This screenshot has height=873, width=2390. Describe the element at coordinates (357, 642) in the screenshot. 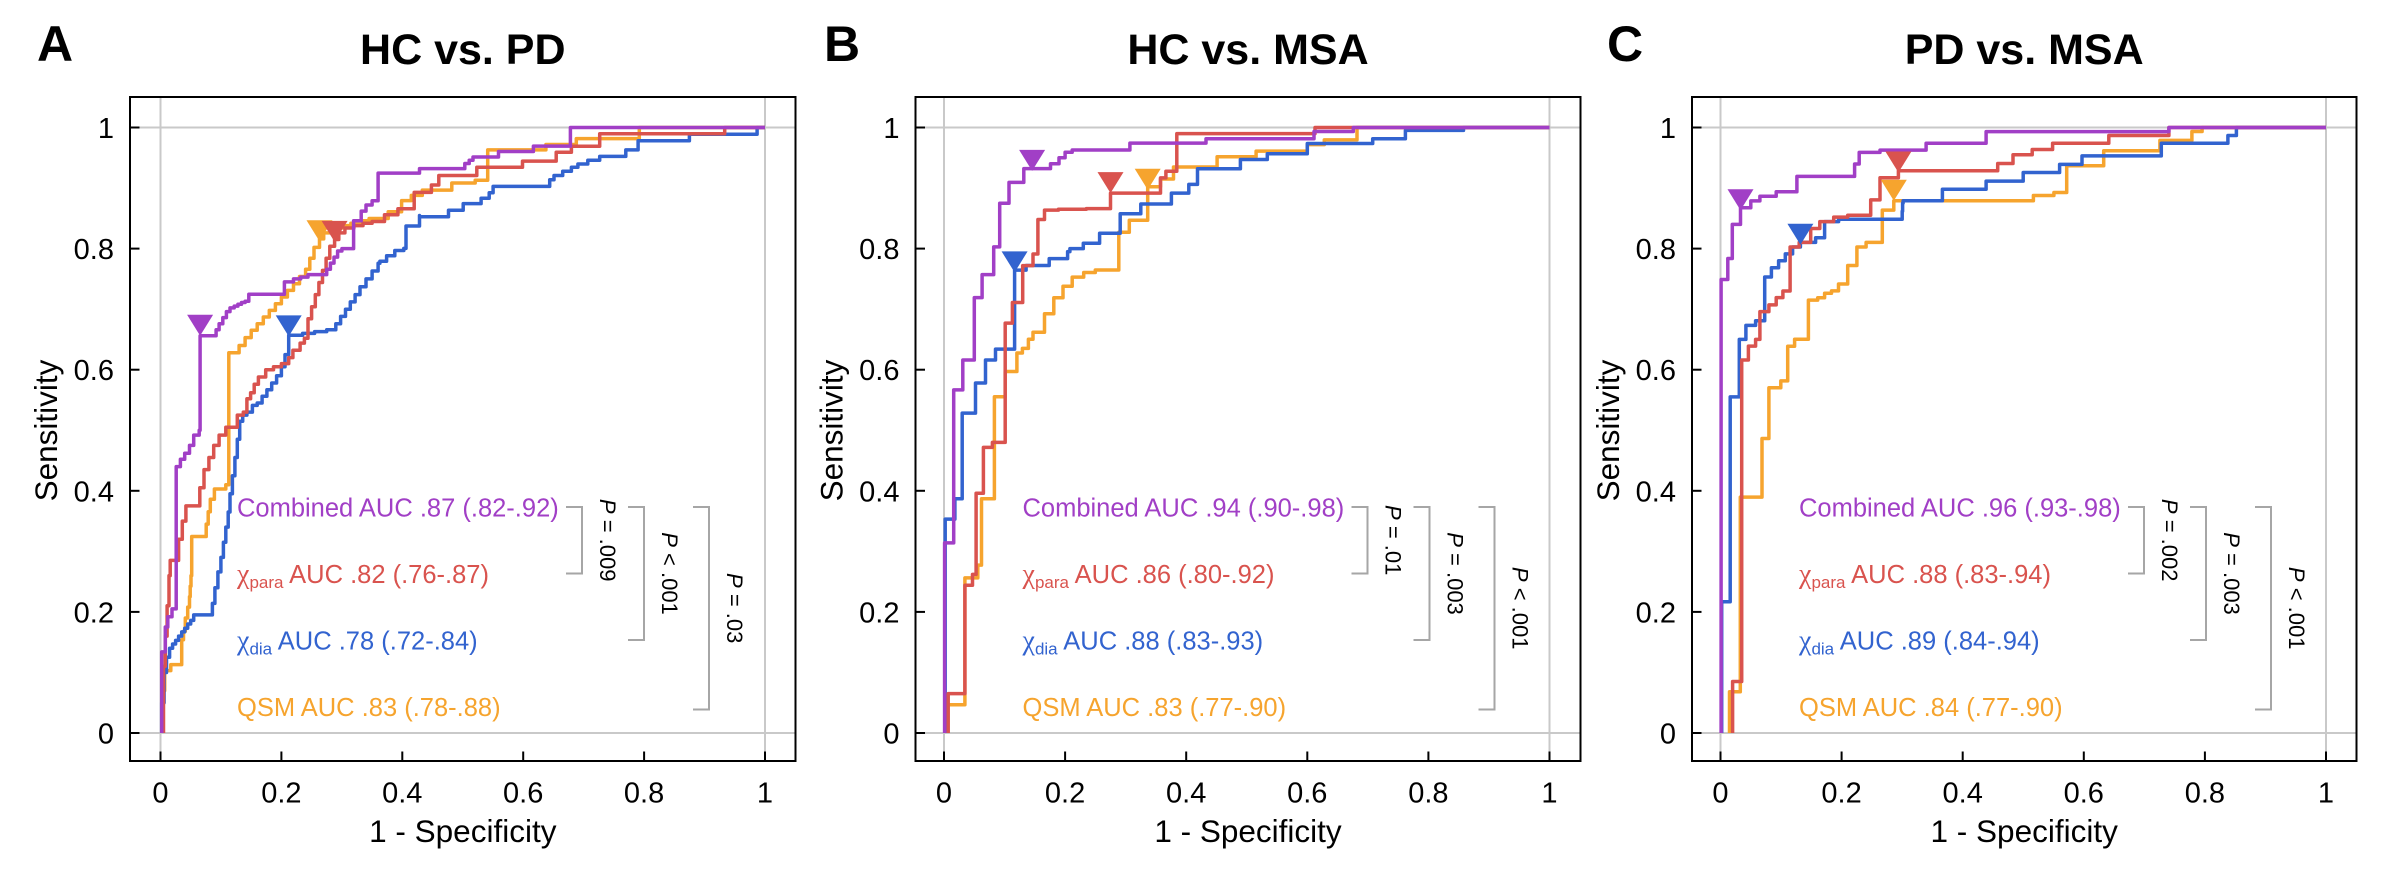

I see `svg-text: χdia AUC .78 (.72-.84)` at that location.